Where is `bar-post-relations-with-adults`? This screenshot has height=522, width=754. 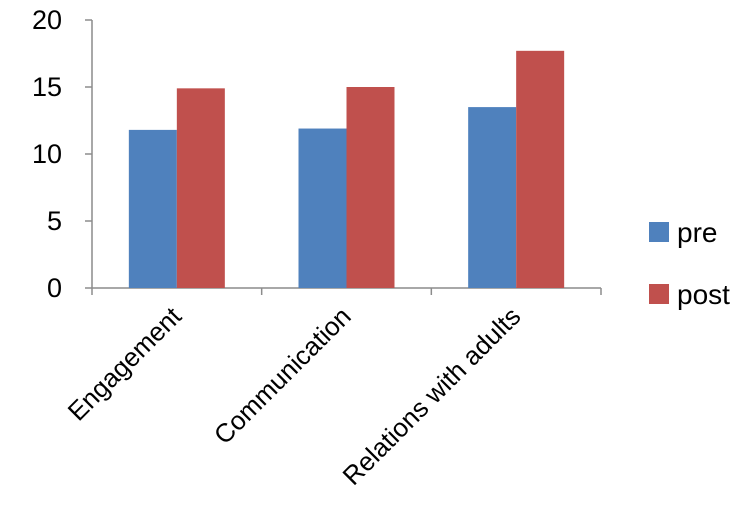 bar-post-relations-with-adults is located at coordinates (540, 169).